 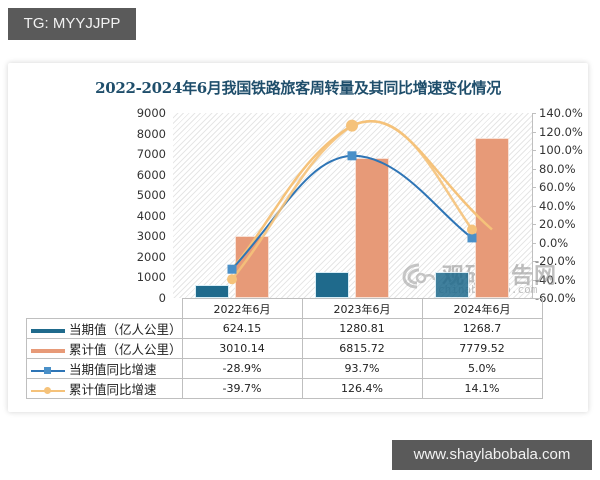 What do you see at coordinates (125, 329) in the screenshot?
I see `row-label: 当期值（亿人公里）` at bounding box center [125, 329].